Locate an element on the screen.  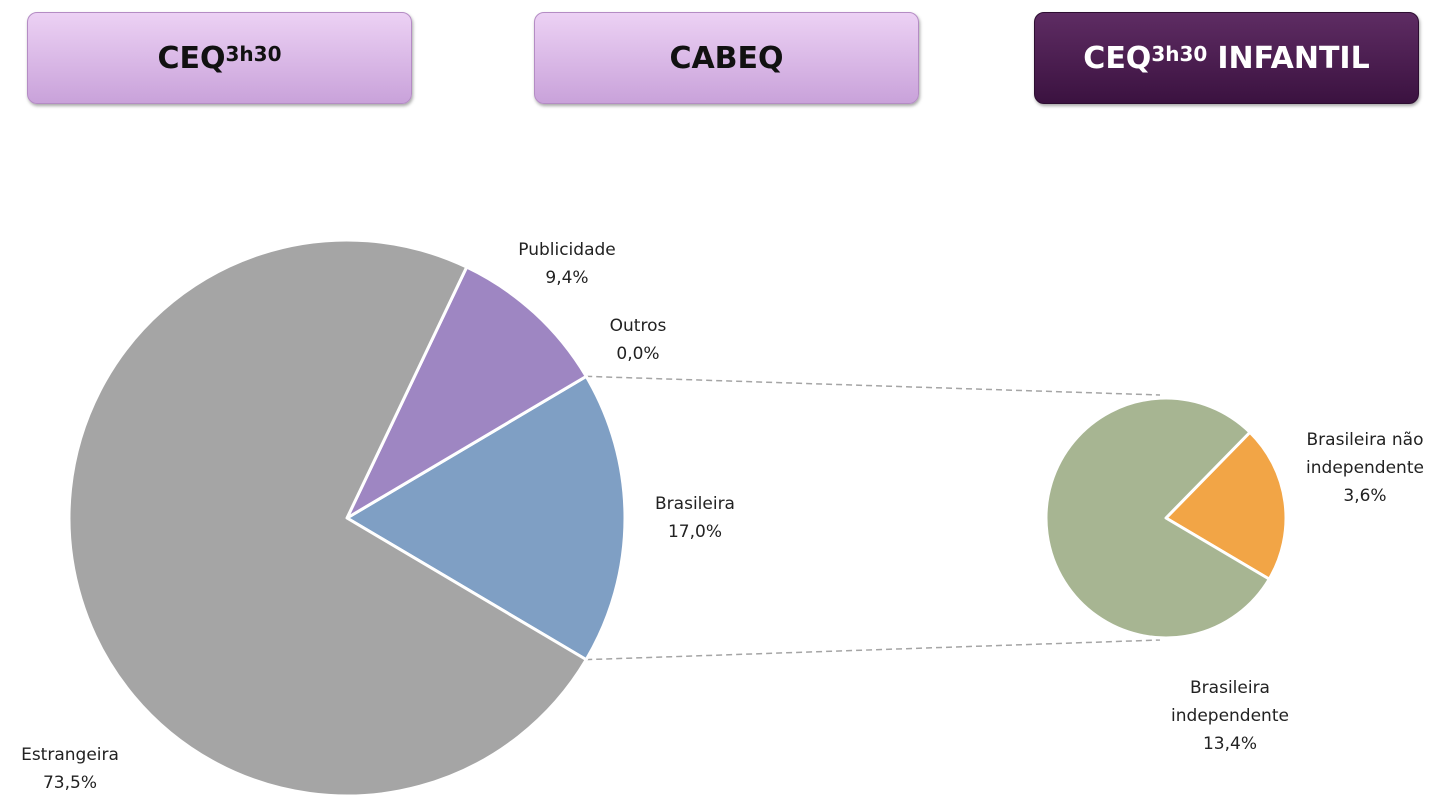
value-label: 9,4% is located at coordinates (567, 278).